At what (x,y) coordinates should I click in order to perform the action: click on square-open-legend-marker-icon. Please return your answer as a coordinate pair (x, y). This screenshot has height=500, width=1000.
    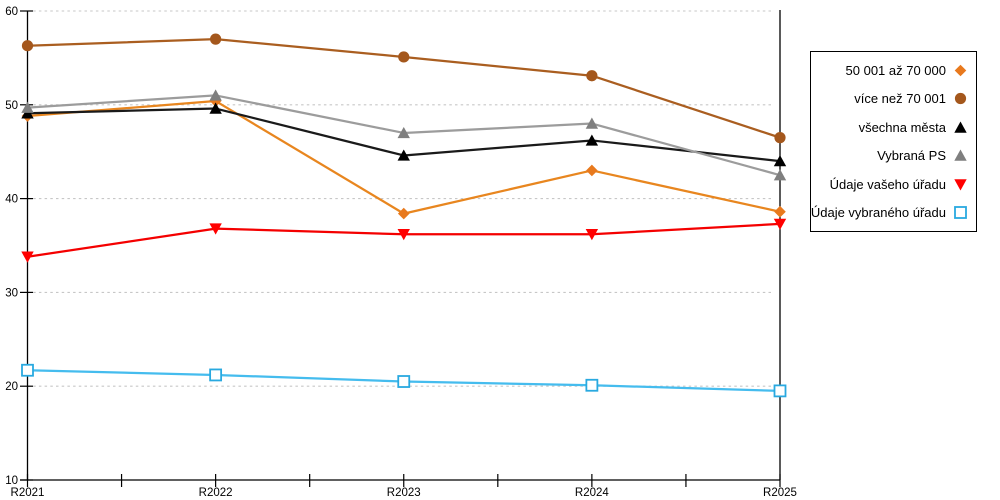
    Looking at the image, I should click on (960, 213).